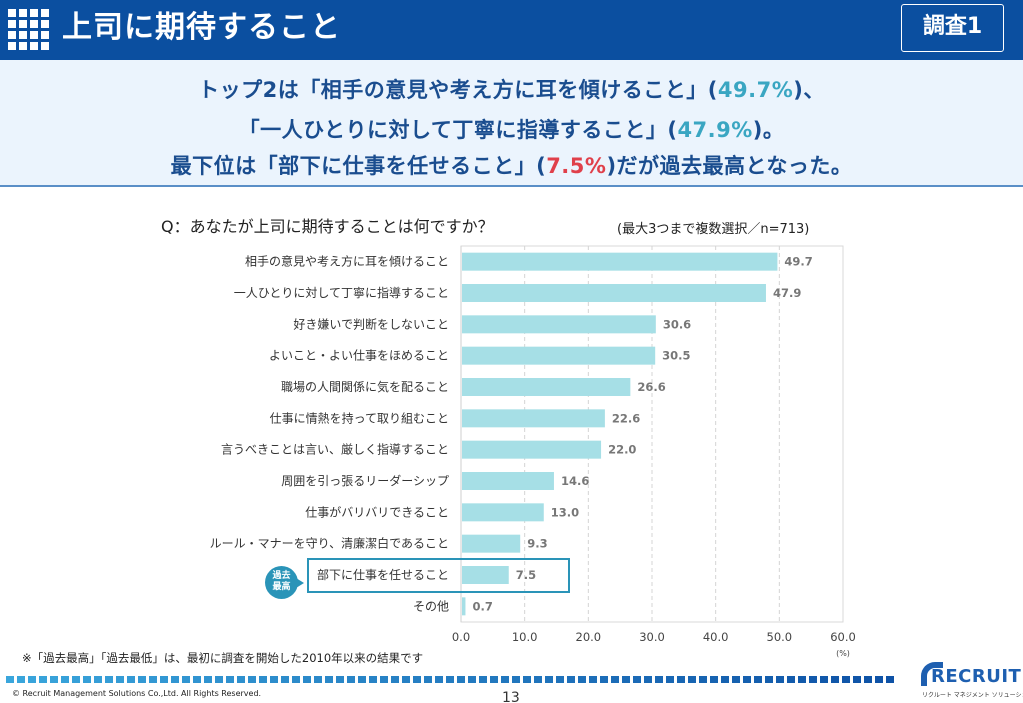 The image size is (1023, 703). What do you see at coordinates (365, 386) in the screenshot?
I see `category-label: 職場の人間関係に気を配ること` at bounding box center [365, 386].